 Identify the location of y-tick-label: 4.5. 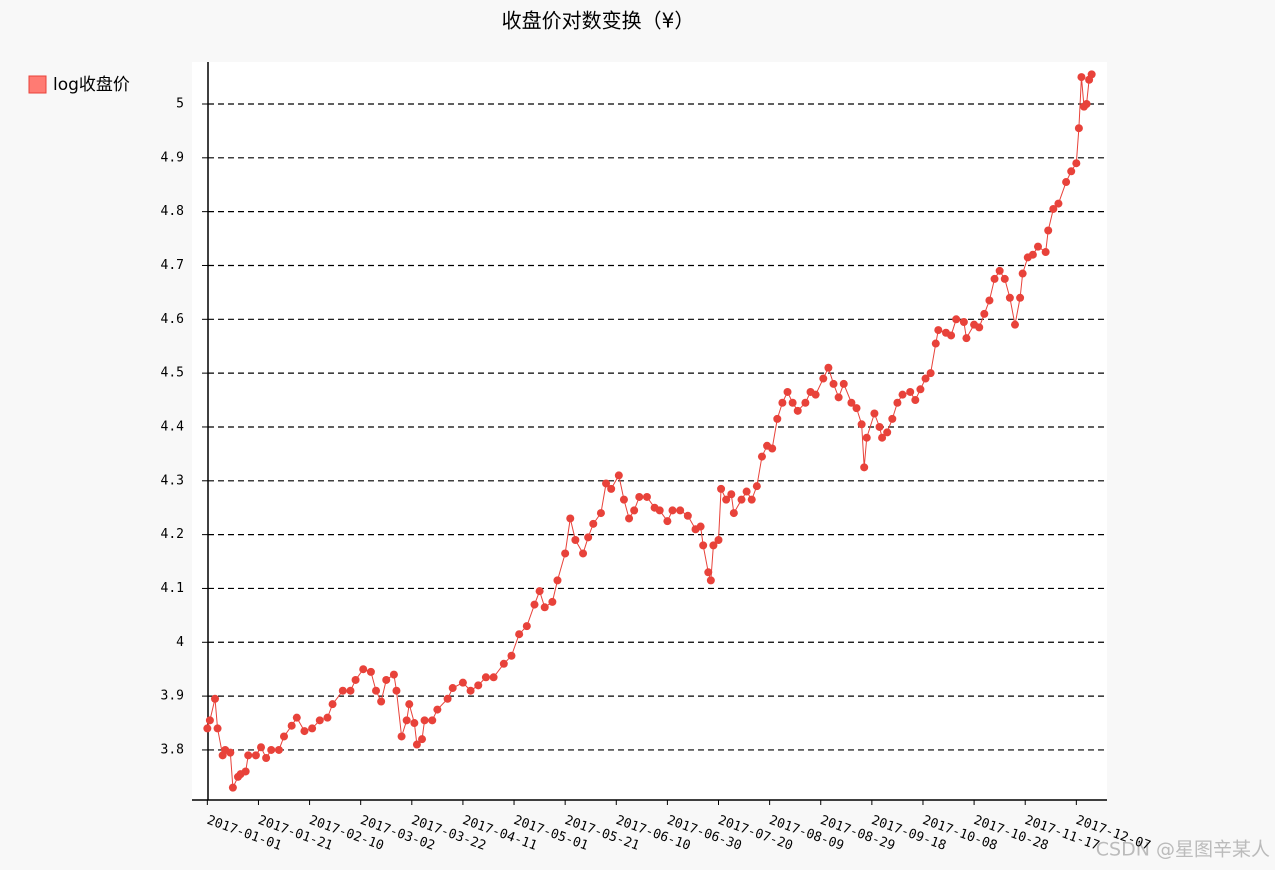
(172, 373).